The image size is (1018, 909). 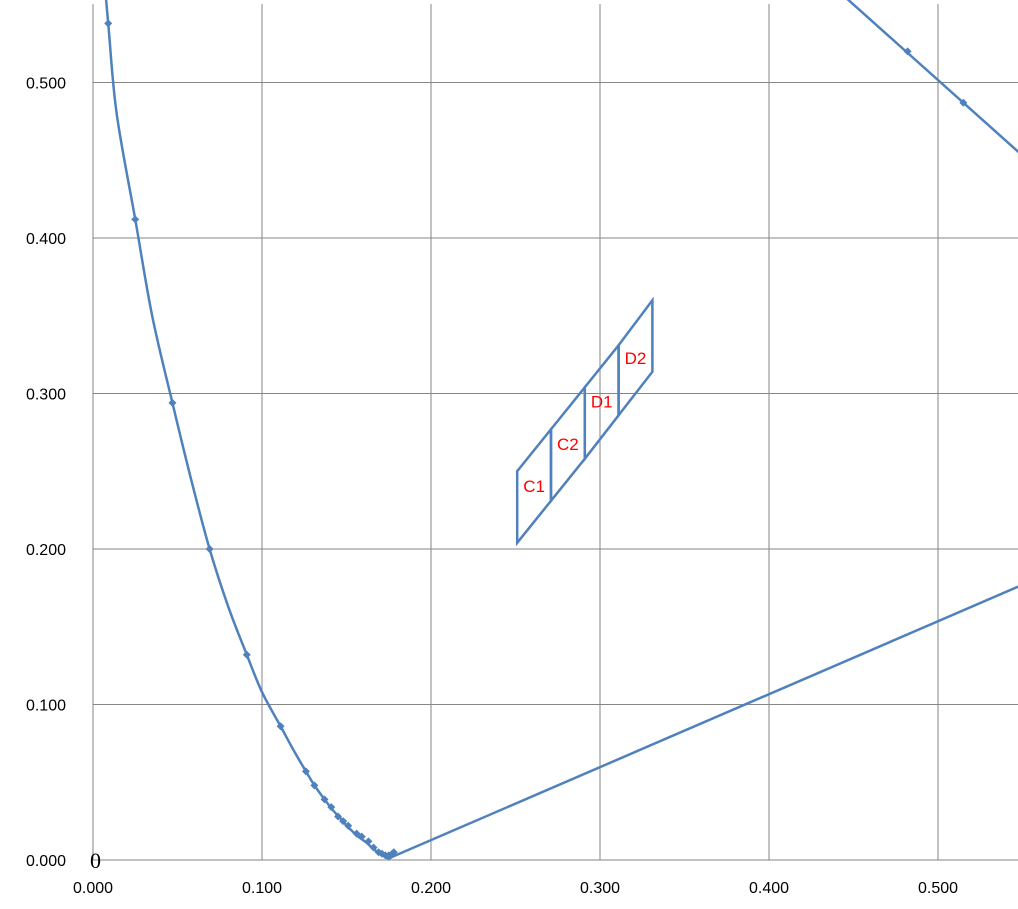 What do you see at coordinates (584, 421) in the screenshot?
I see `regions-layer: C1 C2 D1 D2` at bounding box center [584, 421].